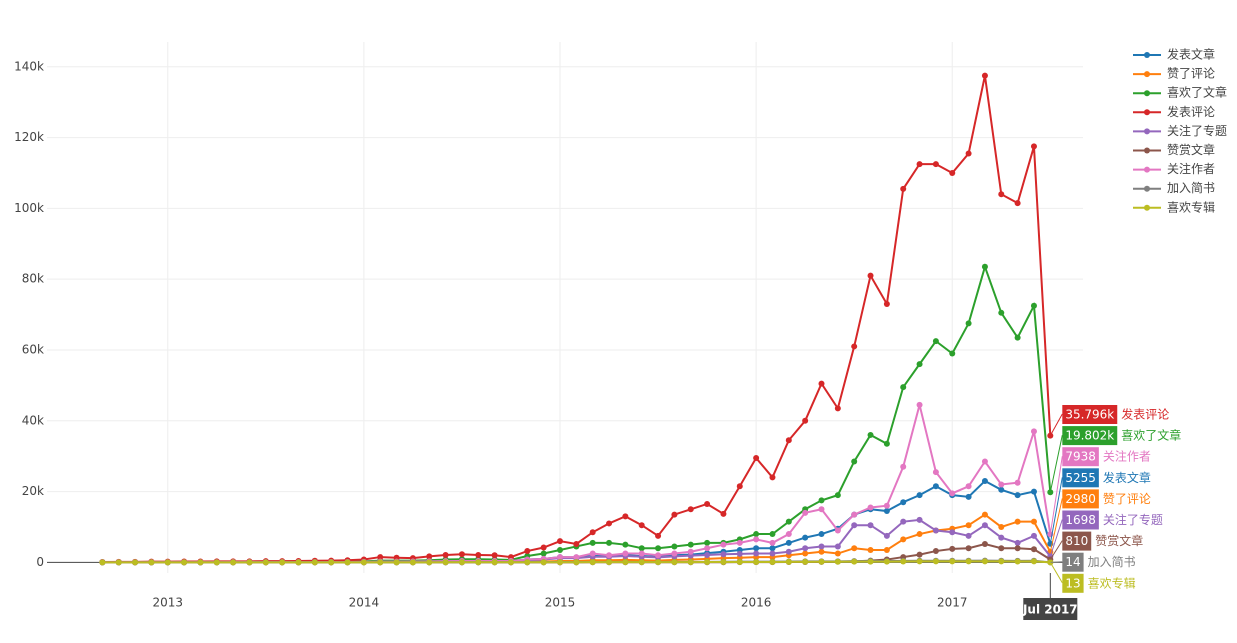  What do you see at coordinates (1112, 582) in the screenshot?
I see `hover-name: 喜欢专辑` at bounding box center [1112, 582].